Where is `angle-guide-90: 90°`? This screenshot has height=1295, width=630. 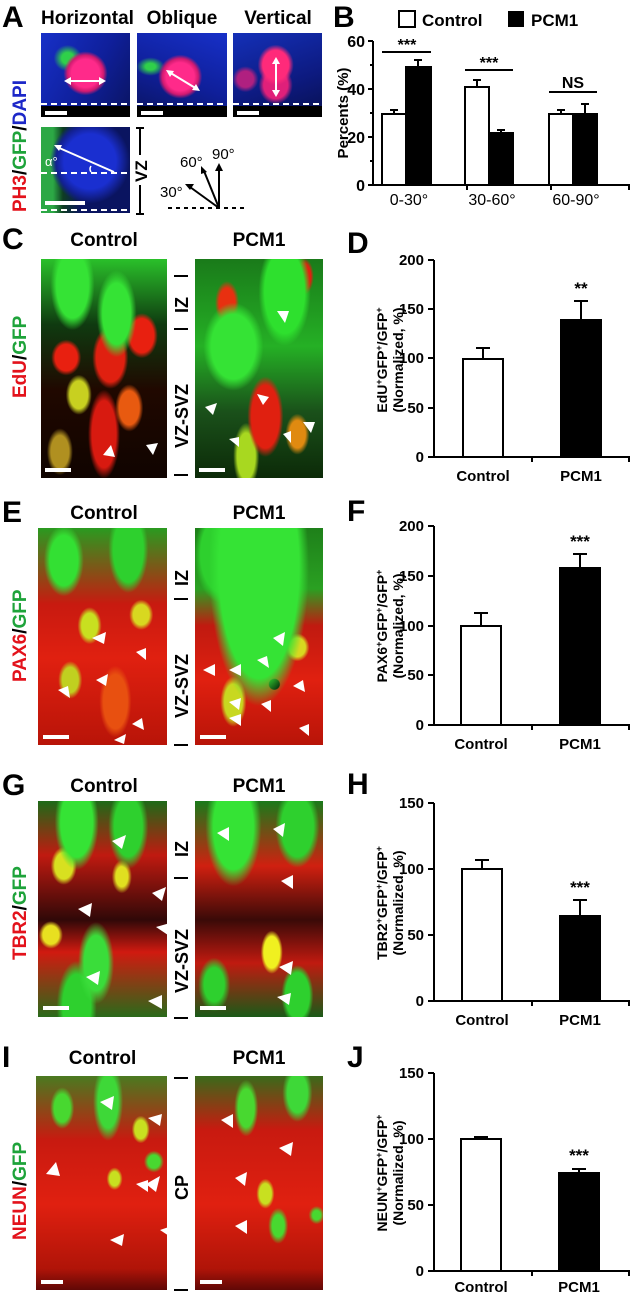
angle-guide-90: 90° is located at coordinates (223, 154).